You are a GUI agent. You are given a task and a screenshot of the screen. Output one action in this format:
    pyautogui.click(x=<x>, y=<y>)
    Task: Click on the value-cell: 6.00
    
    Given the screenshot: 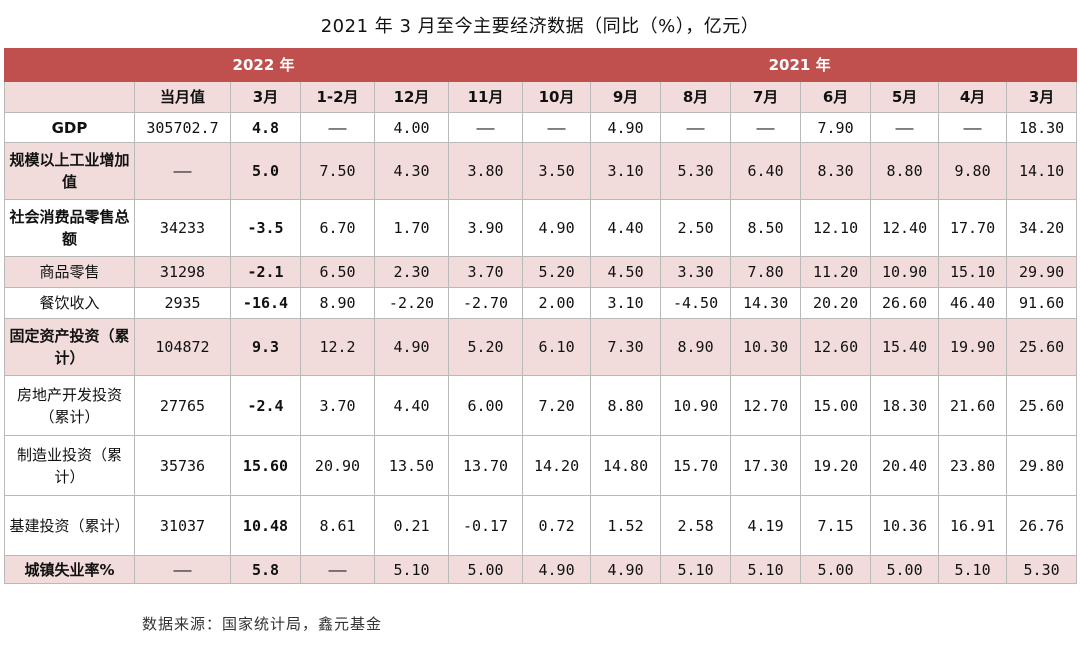 What is the action you would take?
    pyautogui.click(x=485, y=405)
    